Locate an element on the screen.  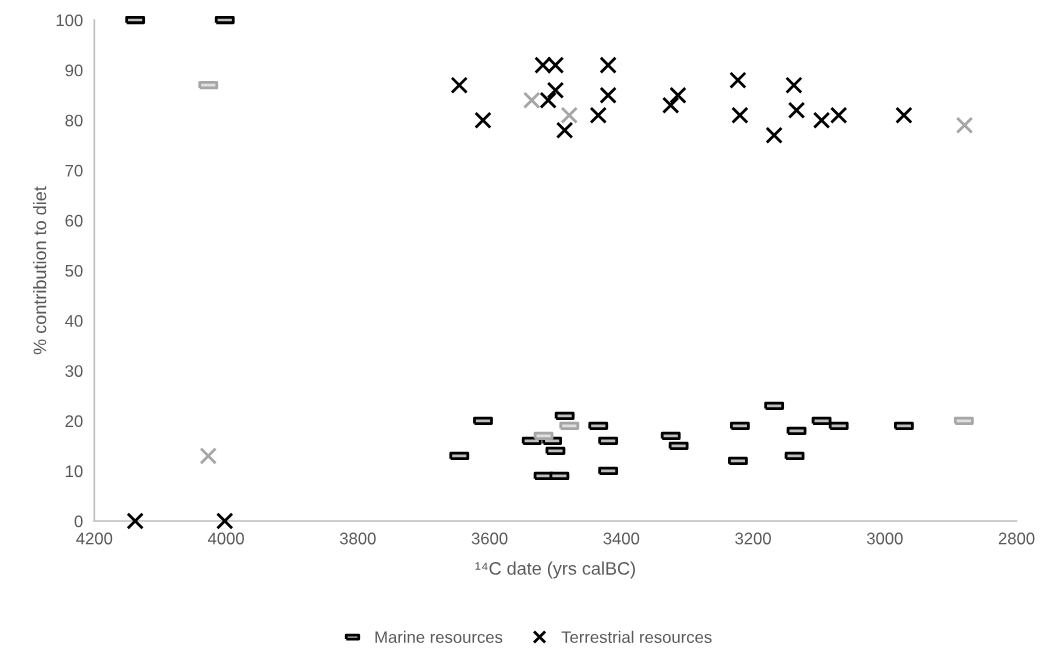
y-tick-label: 30 is located at coordinates (74, 371).